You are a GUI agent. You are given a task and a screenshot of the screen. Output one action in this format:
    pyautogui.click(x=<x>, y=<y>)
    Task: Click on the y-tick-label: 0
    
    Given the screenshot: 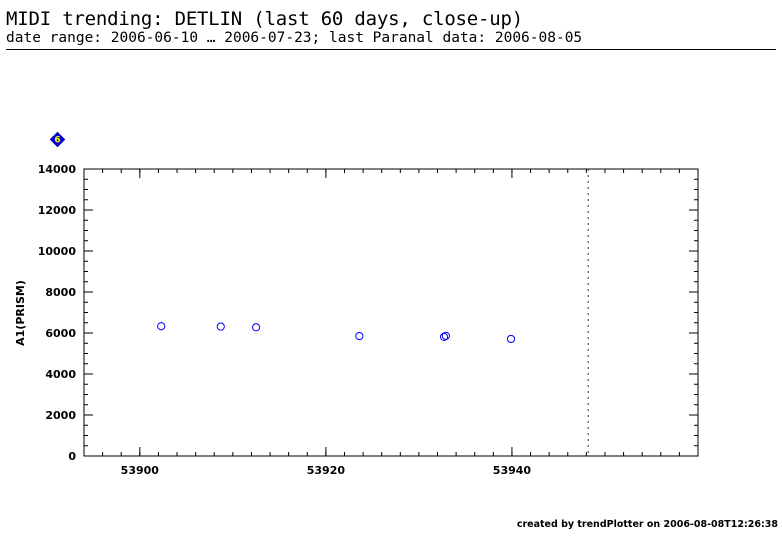 What is the action you would take?
    pyautogui.click(x=72, y=456)
    